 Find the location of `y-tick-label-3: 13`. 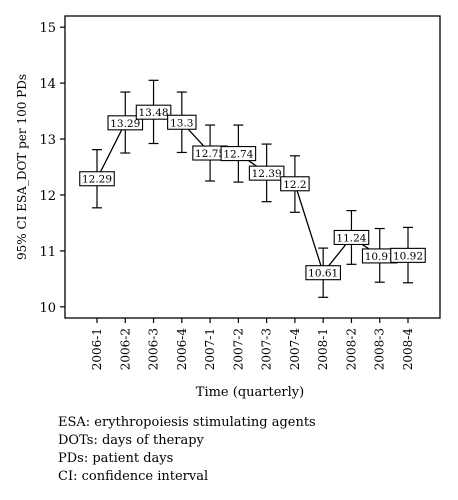

y-tick-label-3: 13 is located at coordinates (47, 140).